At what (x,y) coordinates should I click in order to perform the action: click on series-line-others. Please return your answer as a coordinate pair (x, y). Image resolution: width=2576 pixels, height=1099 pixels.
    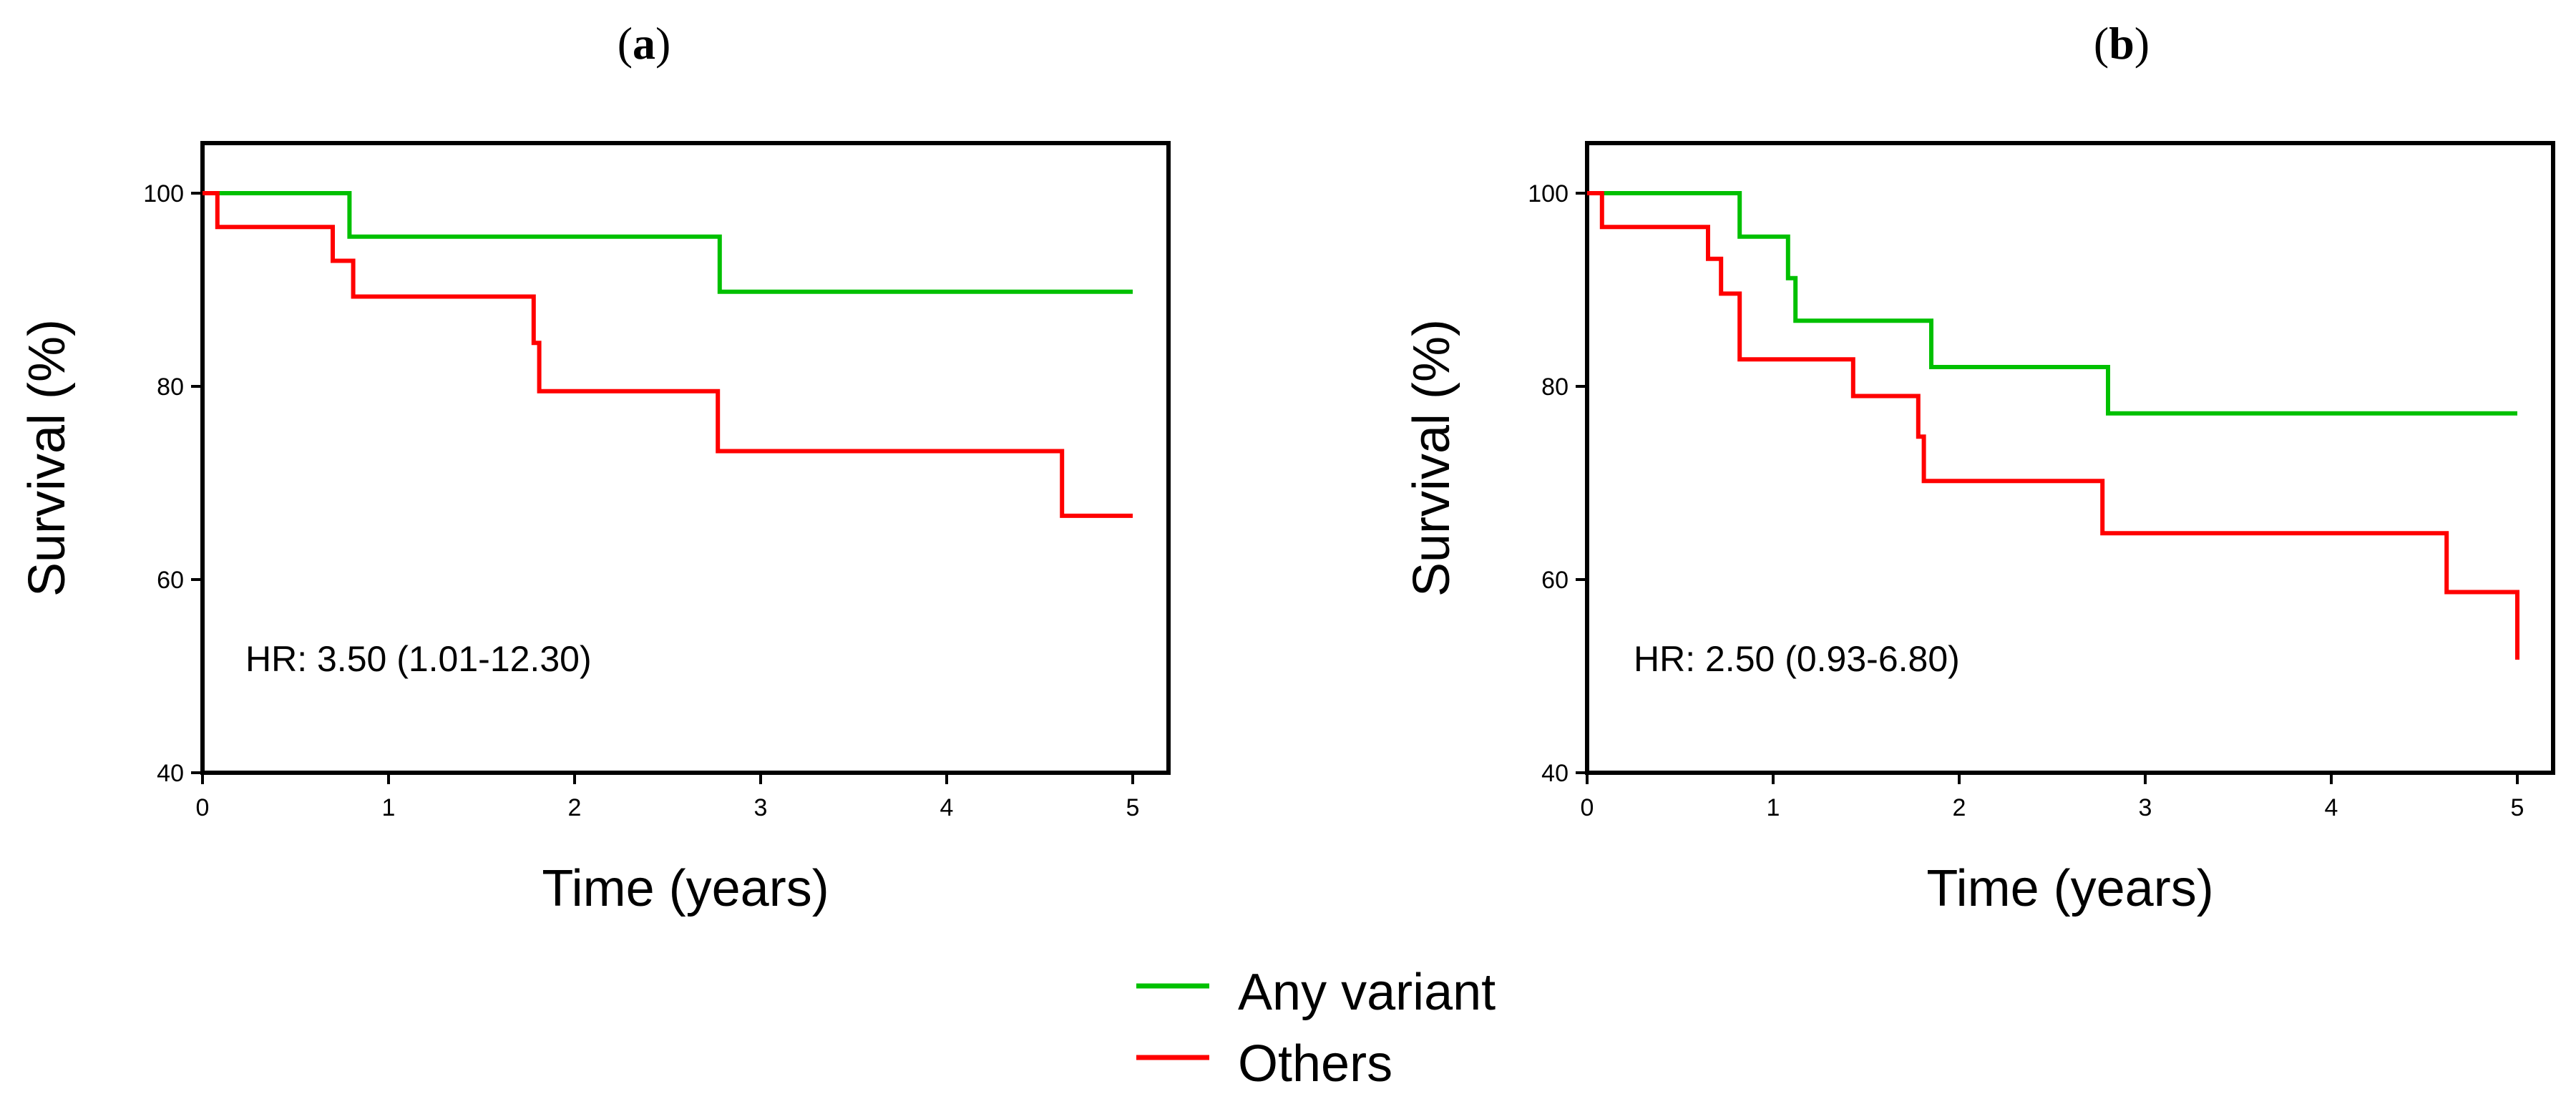
    Looking at the image, I should click on (668, 354).